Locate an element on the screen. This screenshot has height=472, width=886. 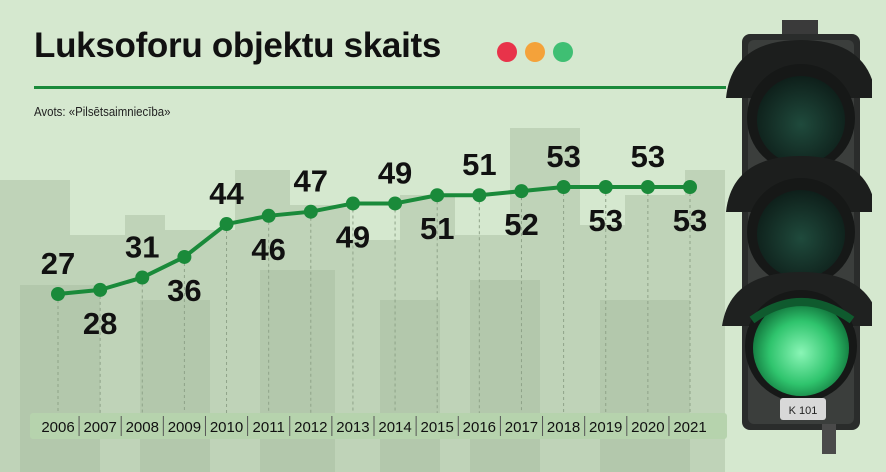
x-tick-label: 2019 is located at coordinates (605, 427).